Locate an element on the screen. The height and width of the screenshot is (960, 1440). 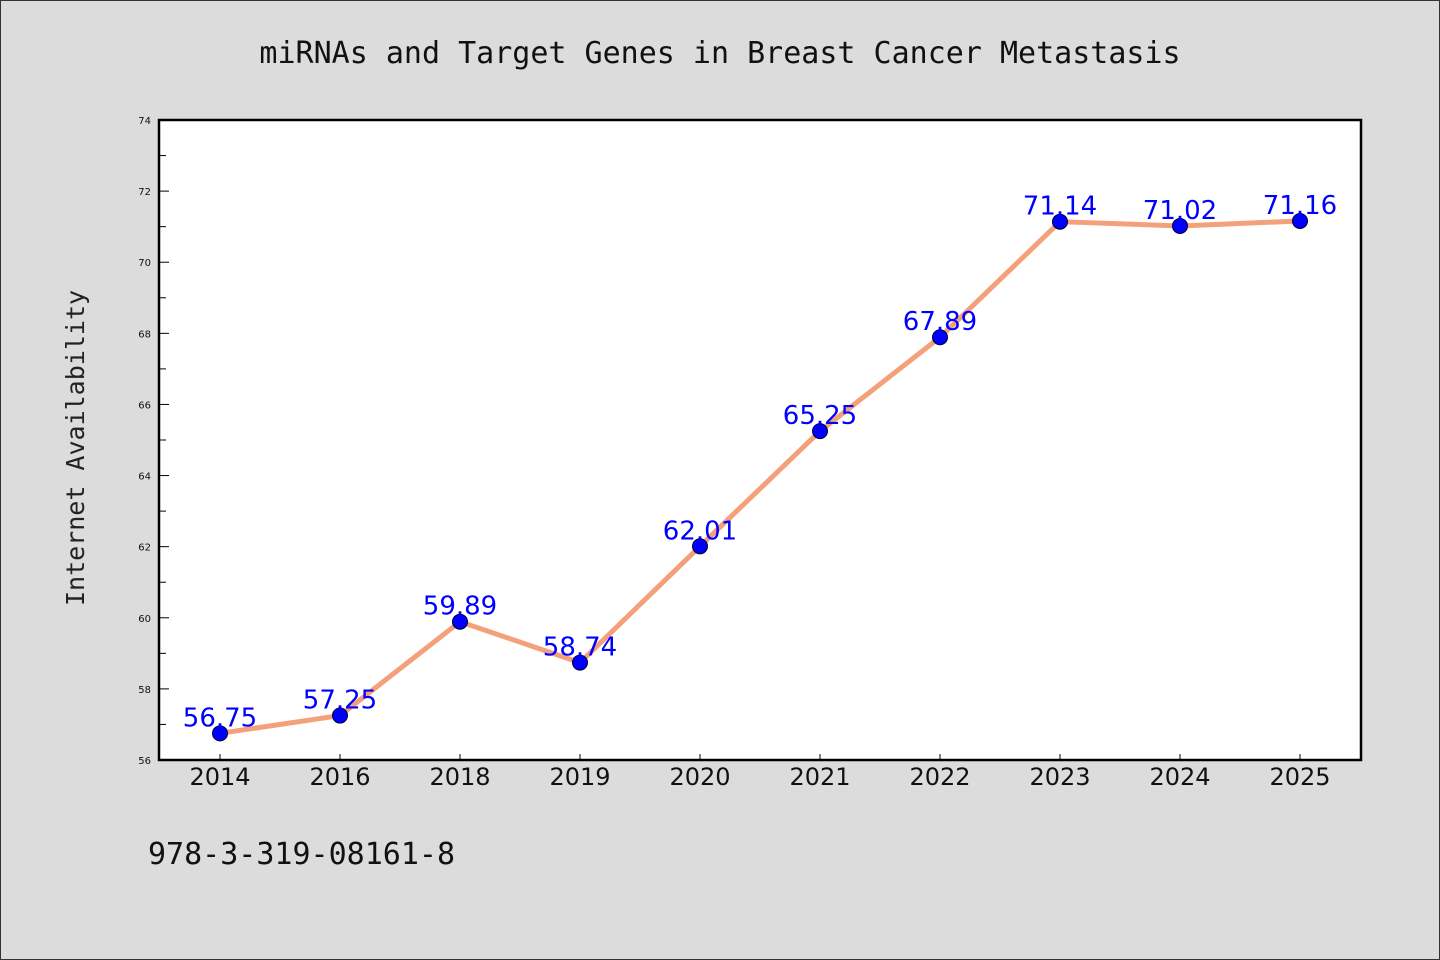
data-label: 56.75 is located at coordinates (220, 718).